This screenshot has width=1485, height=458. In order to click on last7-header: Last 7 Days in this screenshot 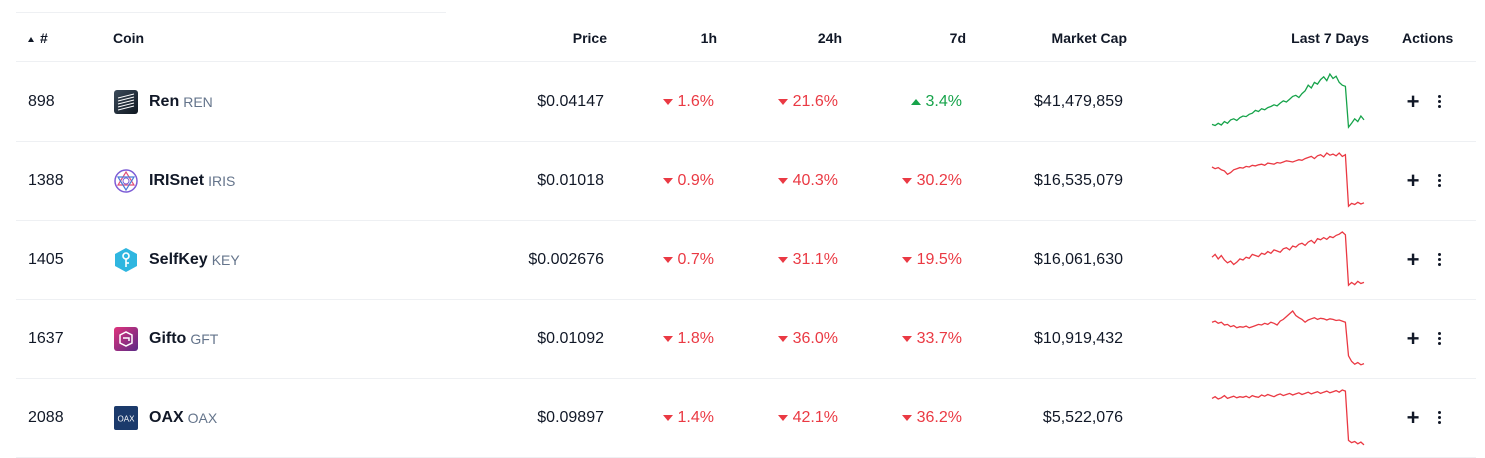, I will do `click(1330, 38)`.